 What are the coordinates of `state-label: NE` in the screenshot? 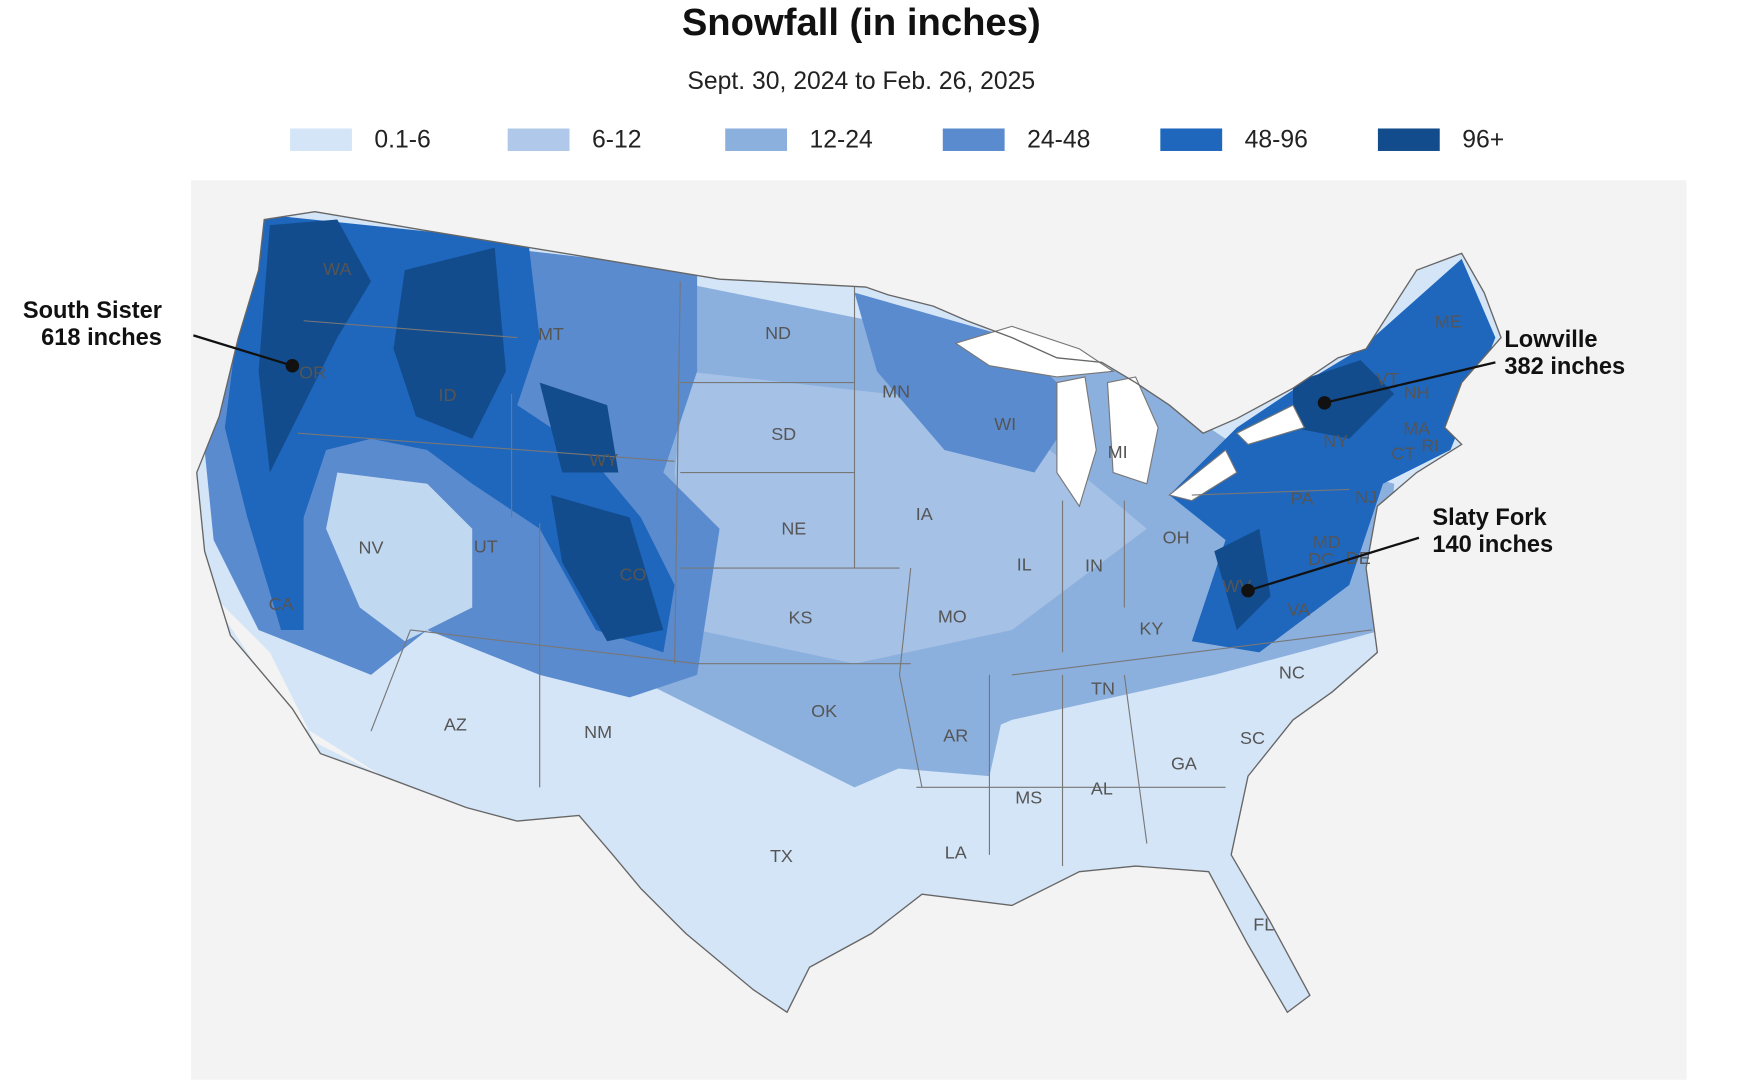 It's located at (793, 529).